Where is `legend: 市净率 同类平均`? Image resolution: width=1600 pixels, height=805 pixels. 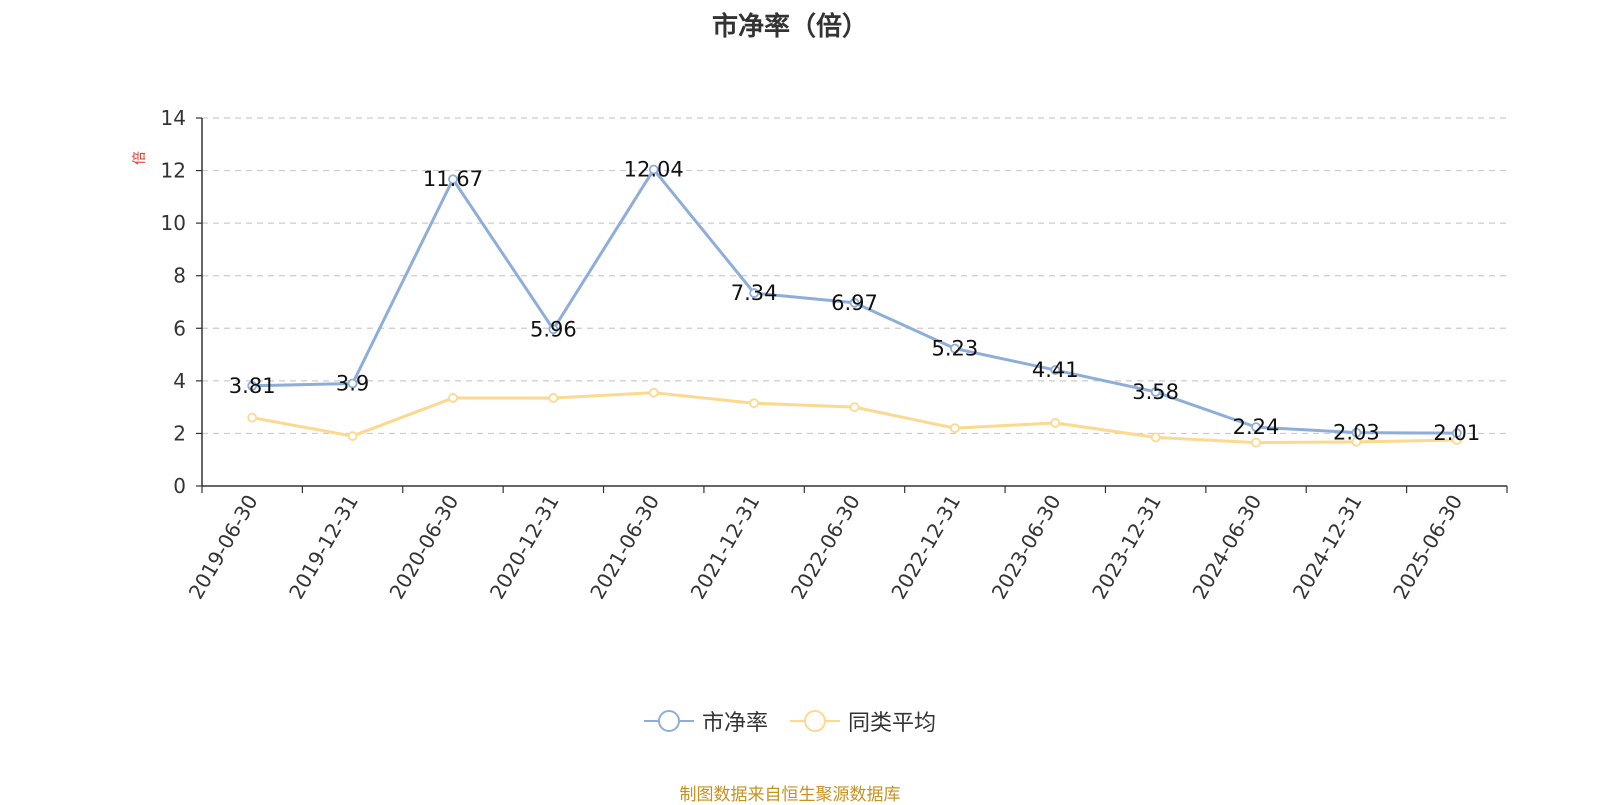 legend: 市净率 同类平均 is located at coordinates (790, 721).